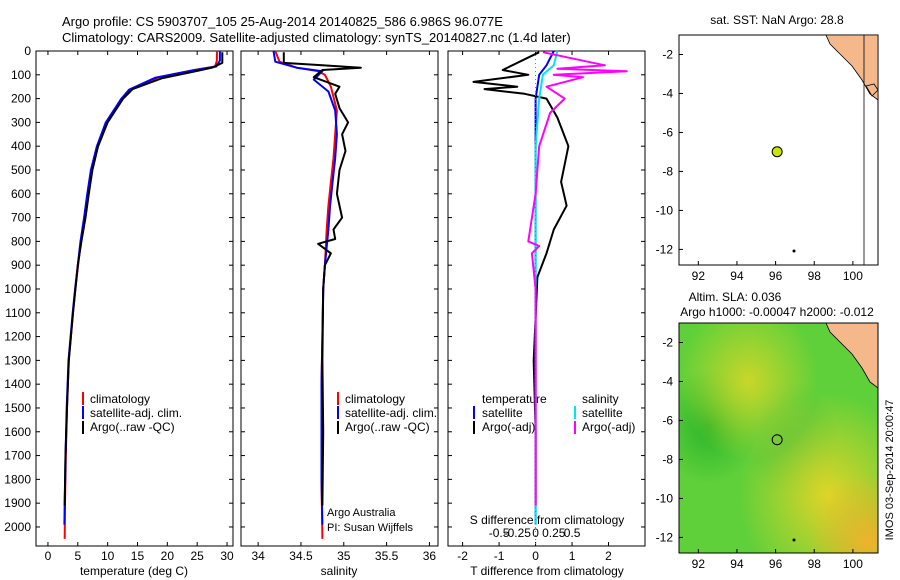  I want to click on depth-tick-label: 1000, so click(17, 289).